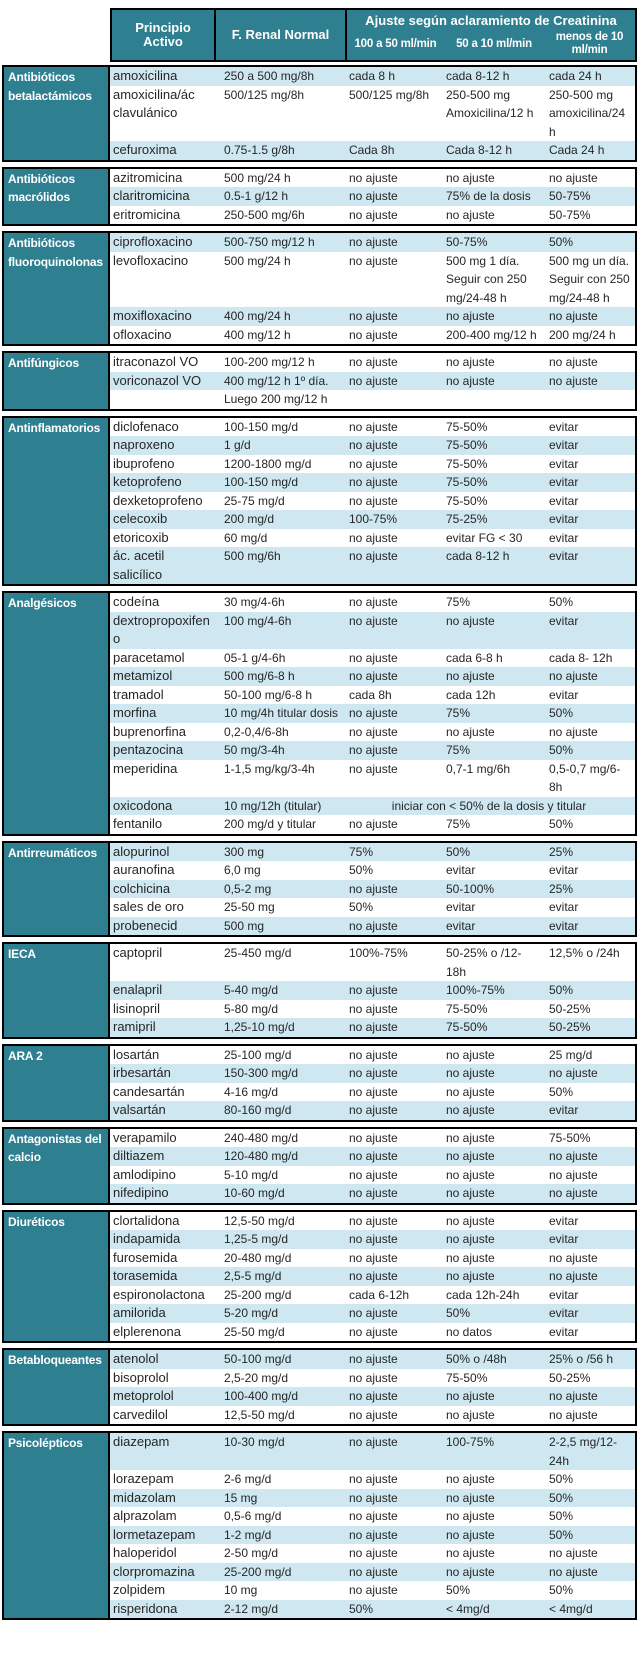 Image resolution: width=640 pixels, height=1657 pixels. What do you see at coordinates (258, 1054) in the screenshot?
I see `renal-dose-cell: 25-100 mg/d` at bounding box center [258, 1054].